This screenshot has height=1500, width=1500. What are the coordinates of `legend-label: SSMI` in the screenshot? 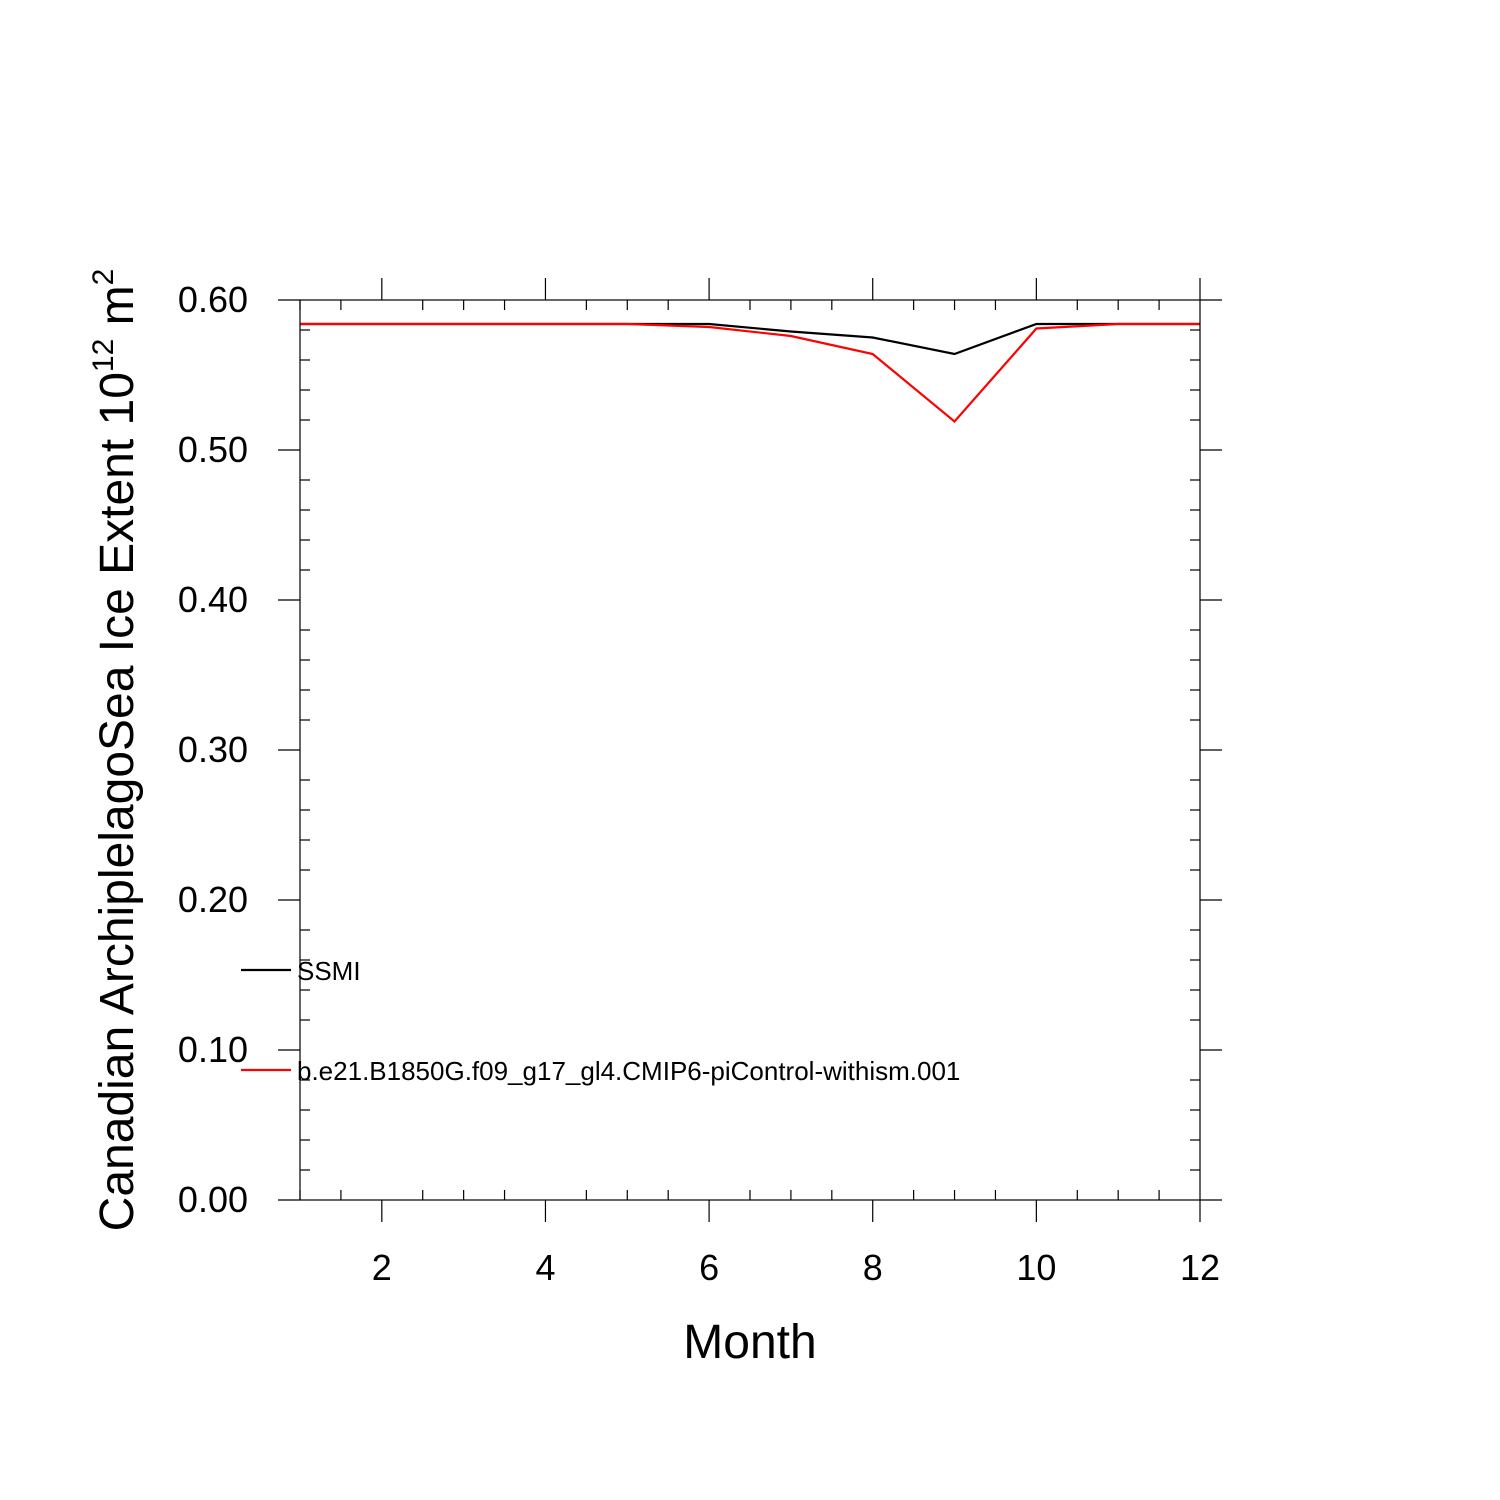 It's located at (329, 971).